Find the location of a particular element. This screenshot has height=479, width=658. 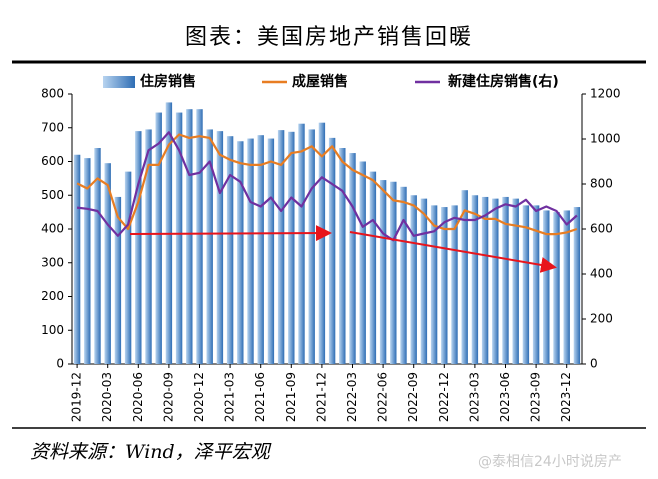

legend-label: 住房销售 is located at coordinates (168, 81).